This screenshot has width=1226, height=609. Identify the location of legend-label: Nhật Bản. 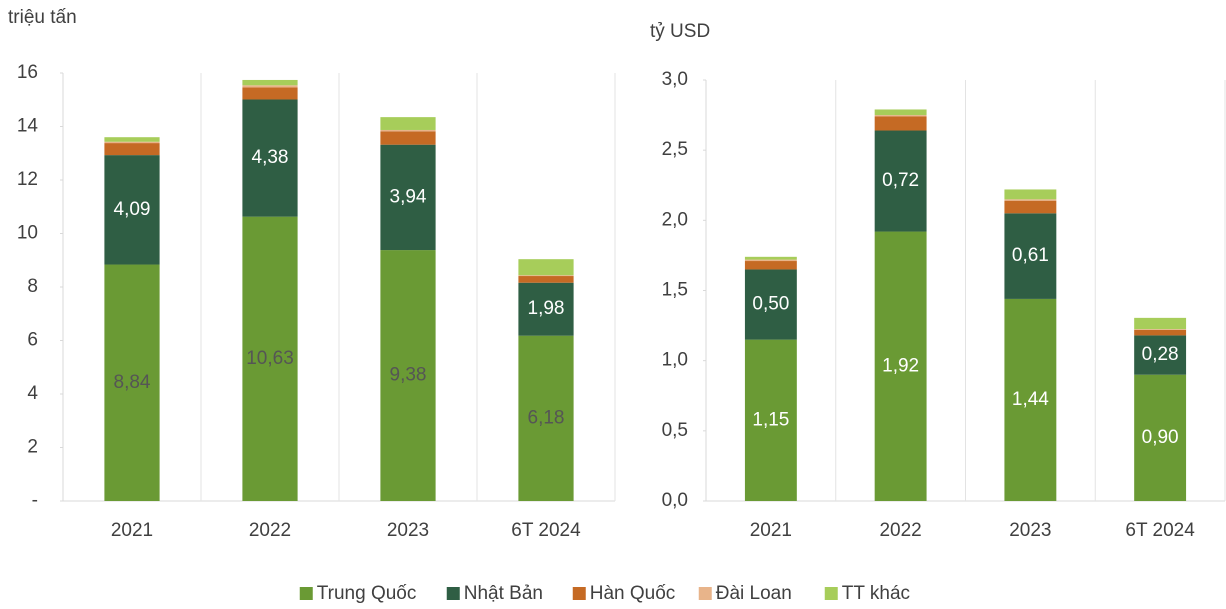
(503, 593).